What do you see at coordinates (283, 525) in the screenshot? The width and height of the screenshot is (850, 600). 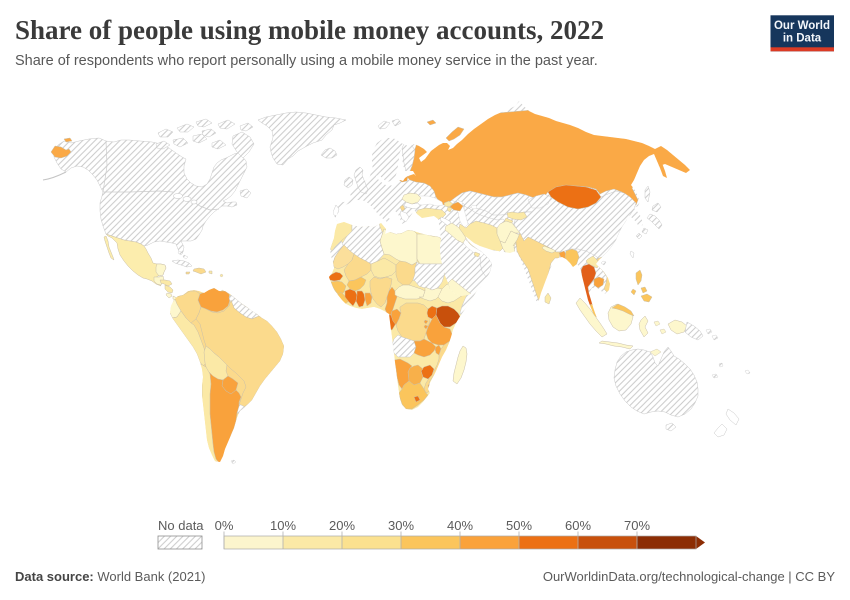 I see `svg-text: 10%` at bounding box center [283, 525].